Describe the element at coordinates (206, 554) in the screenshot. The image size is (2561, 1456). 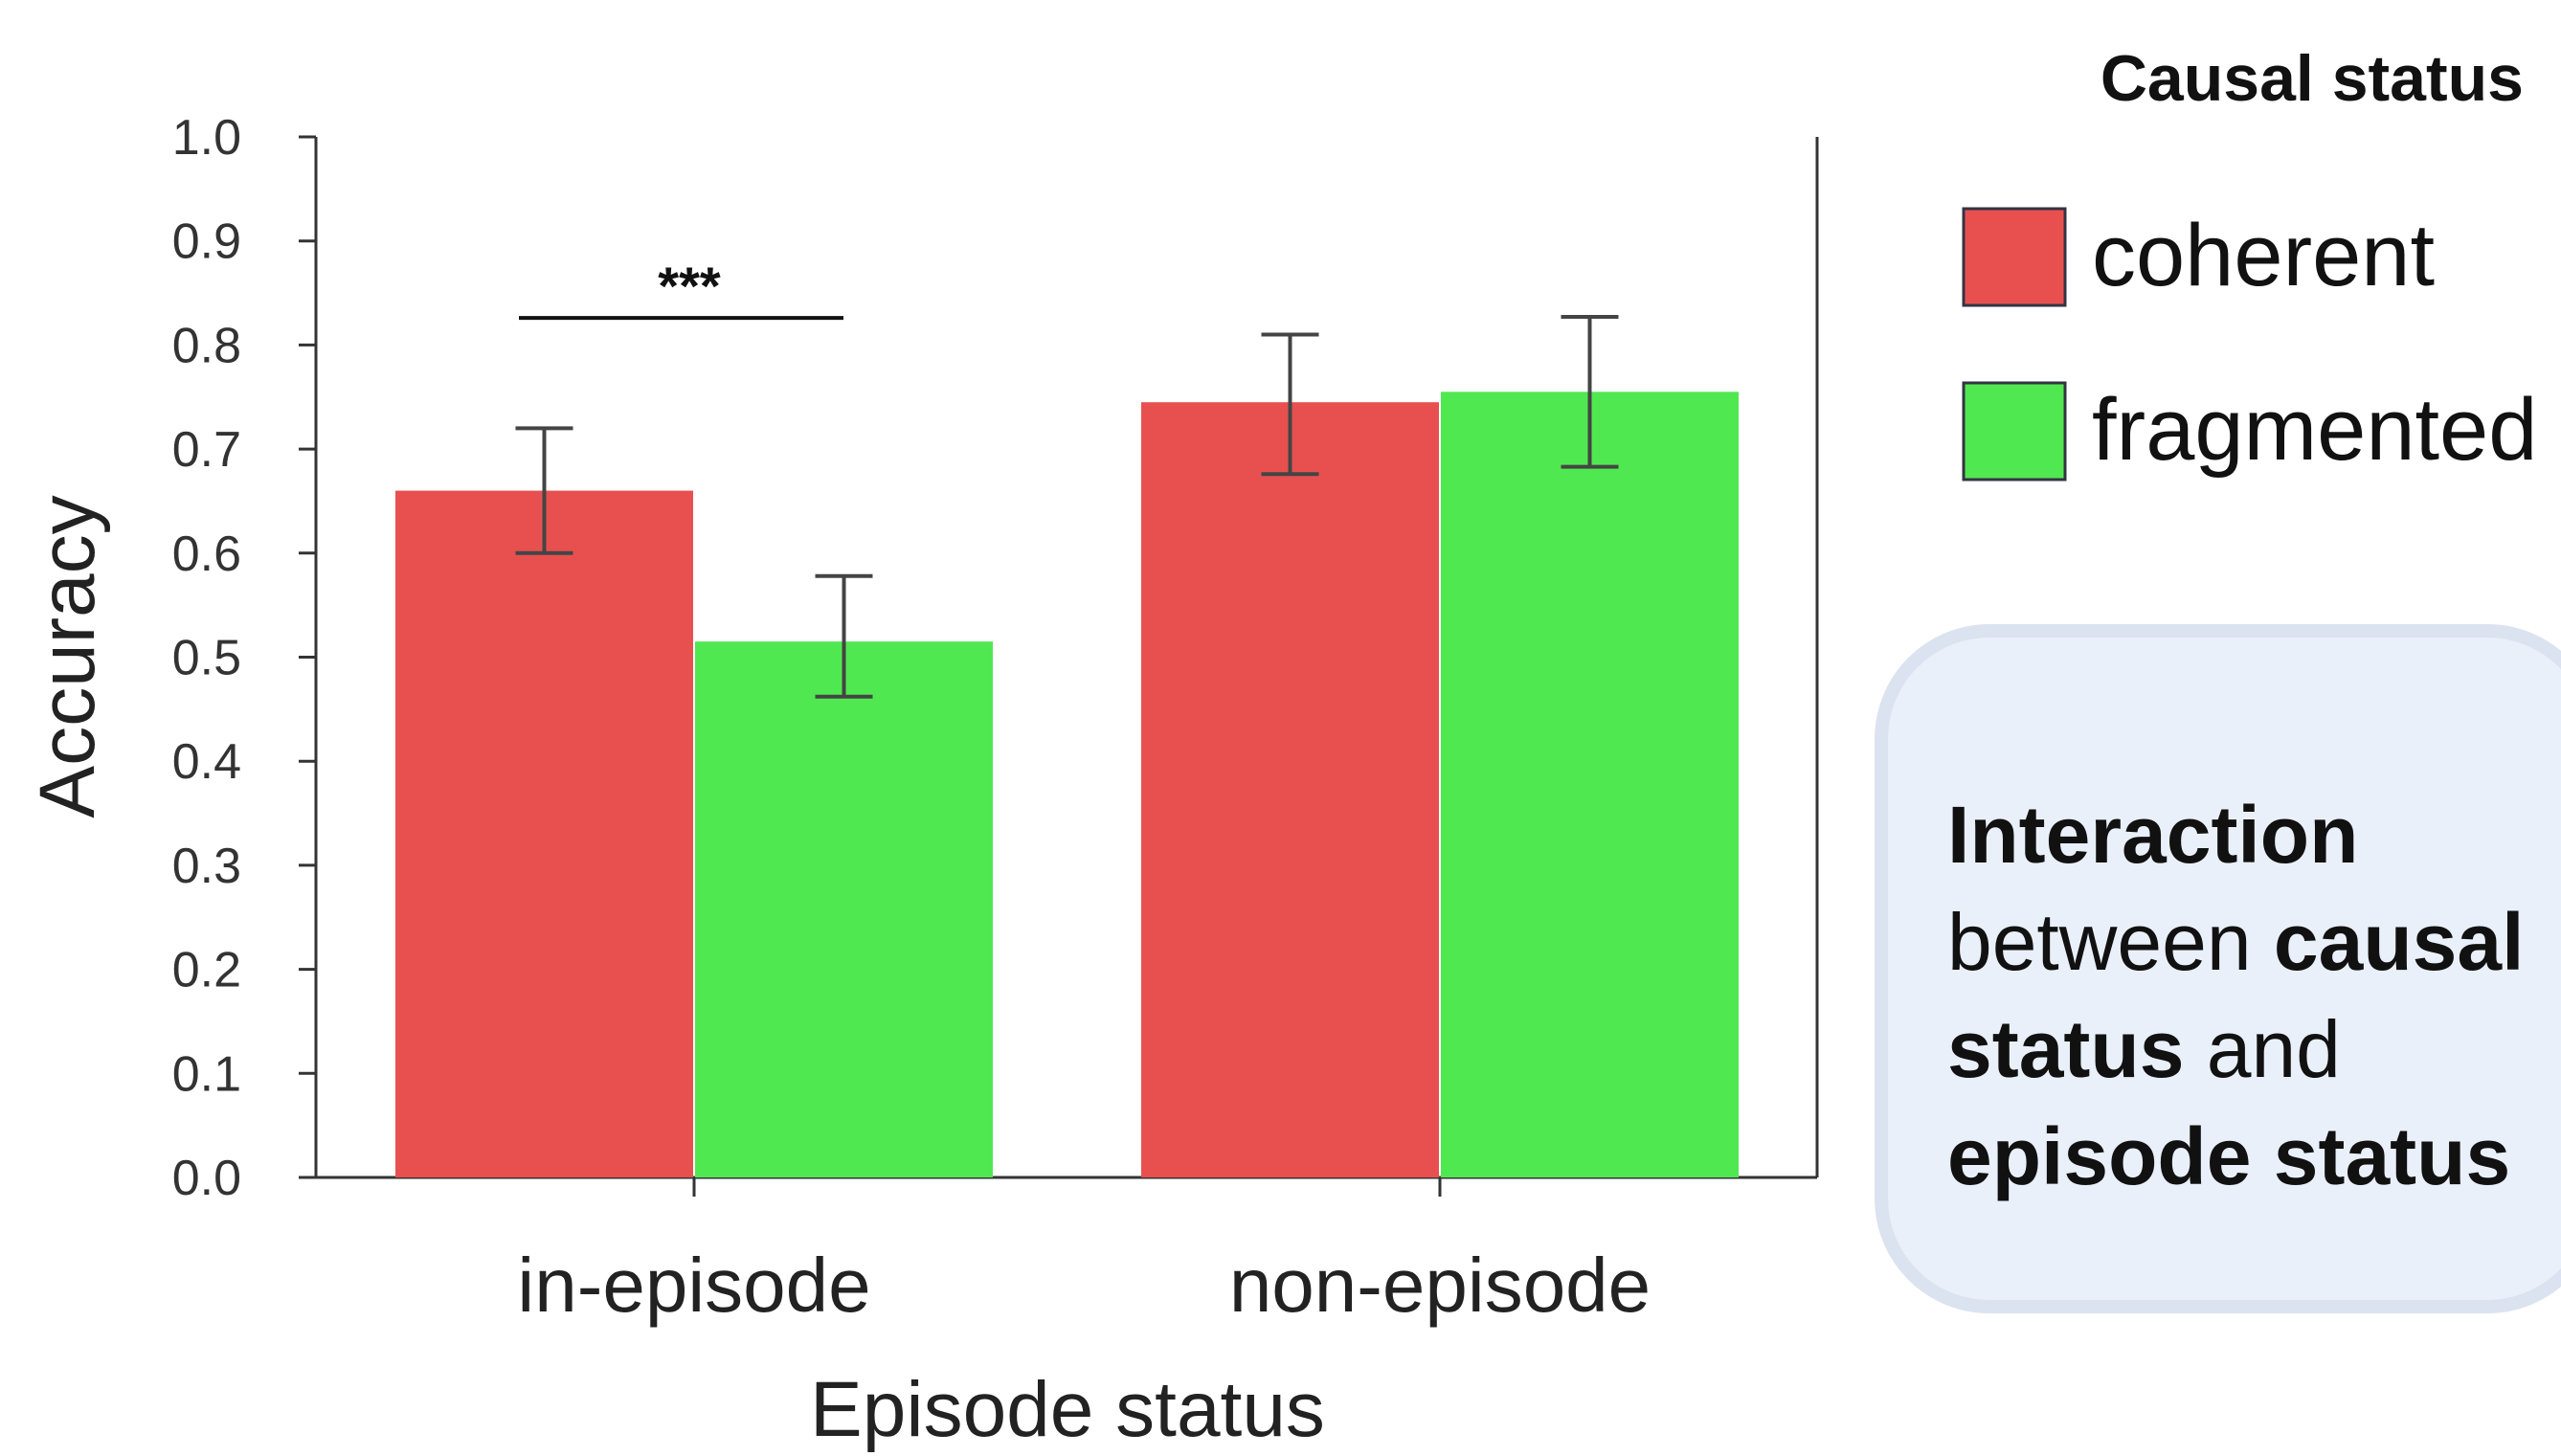
I see `y-tick-label: 0.6` at that location.